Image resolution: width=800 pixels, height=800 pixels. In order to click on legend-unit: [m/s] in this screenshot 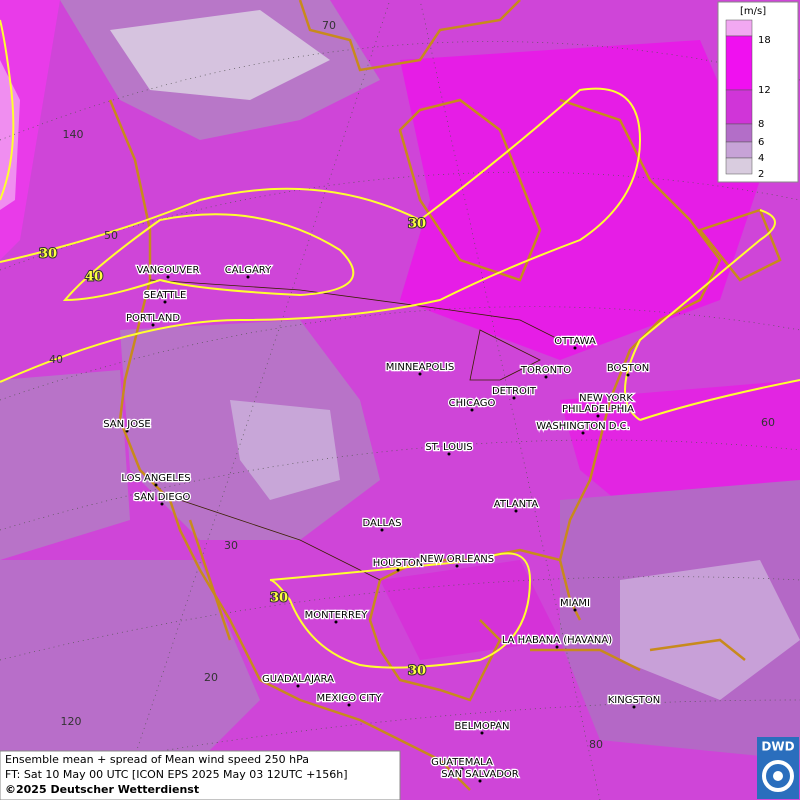, I will do `click(753, 11)`.